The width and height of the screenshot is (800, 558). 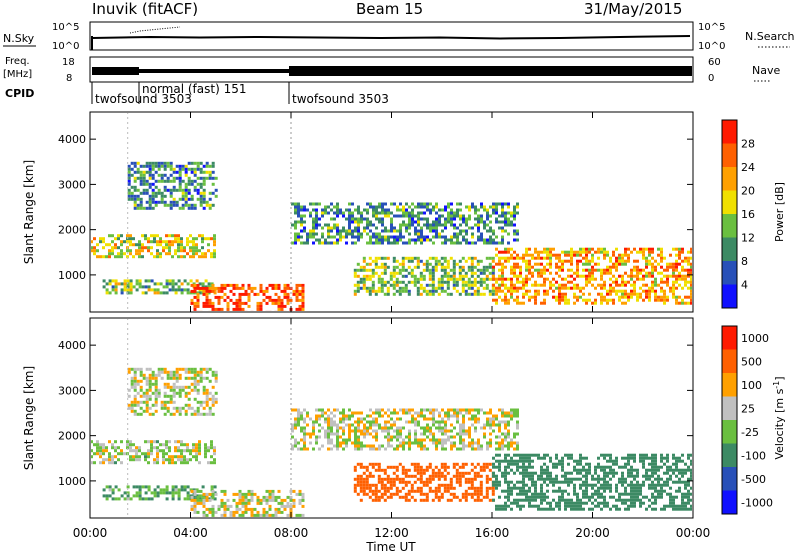 I want to click on power-ytick-label: 4000, so click(x=72, y=139).